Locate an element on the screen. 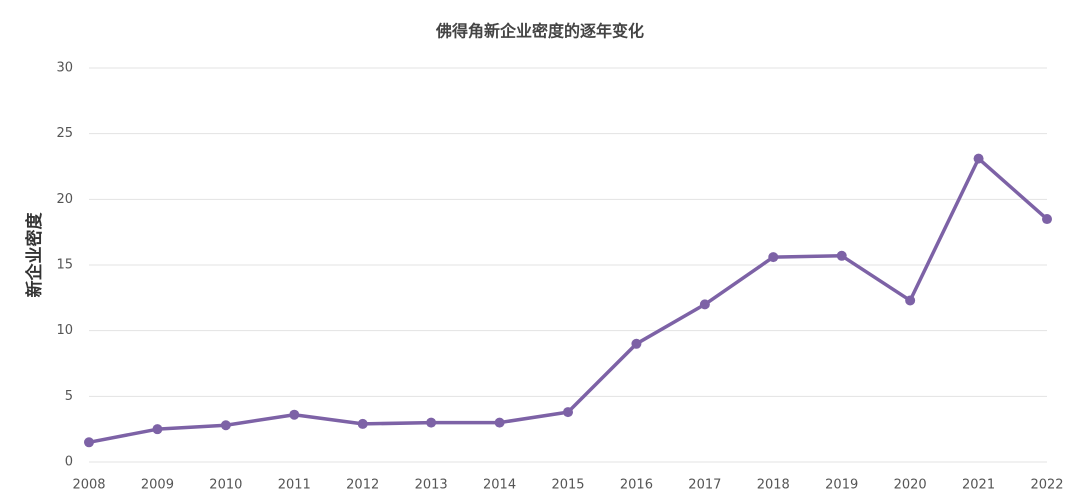 This screenshot has height=504, width=1080. x-tick-label: 2014 is located at coordinates (499, 485).